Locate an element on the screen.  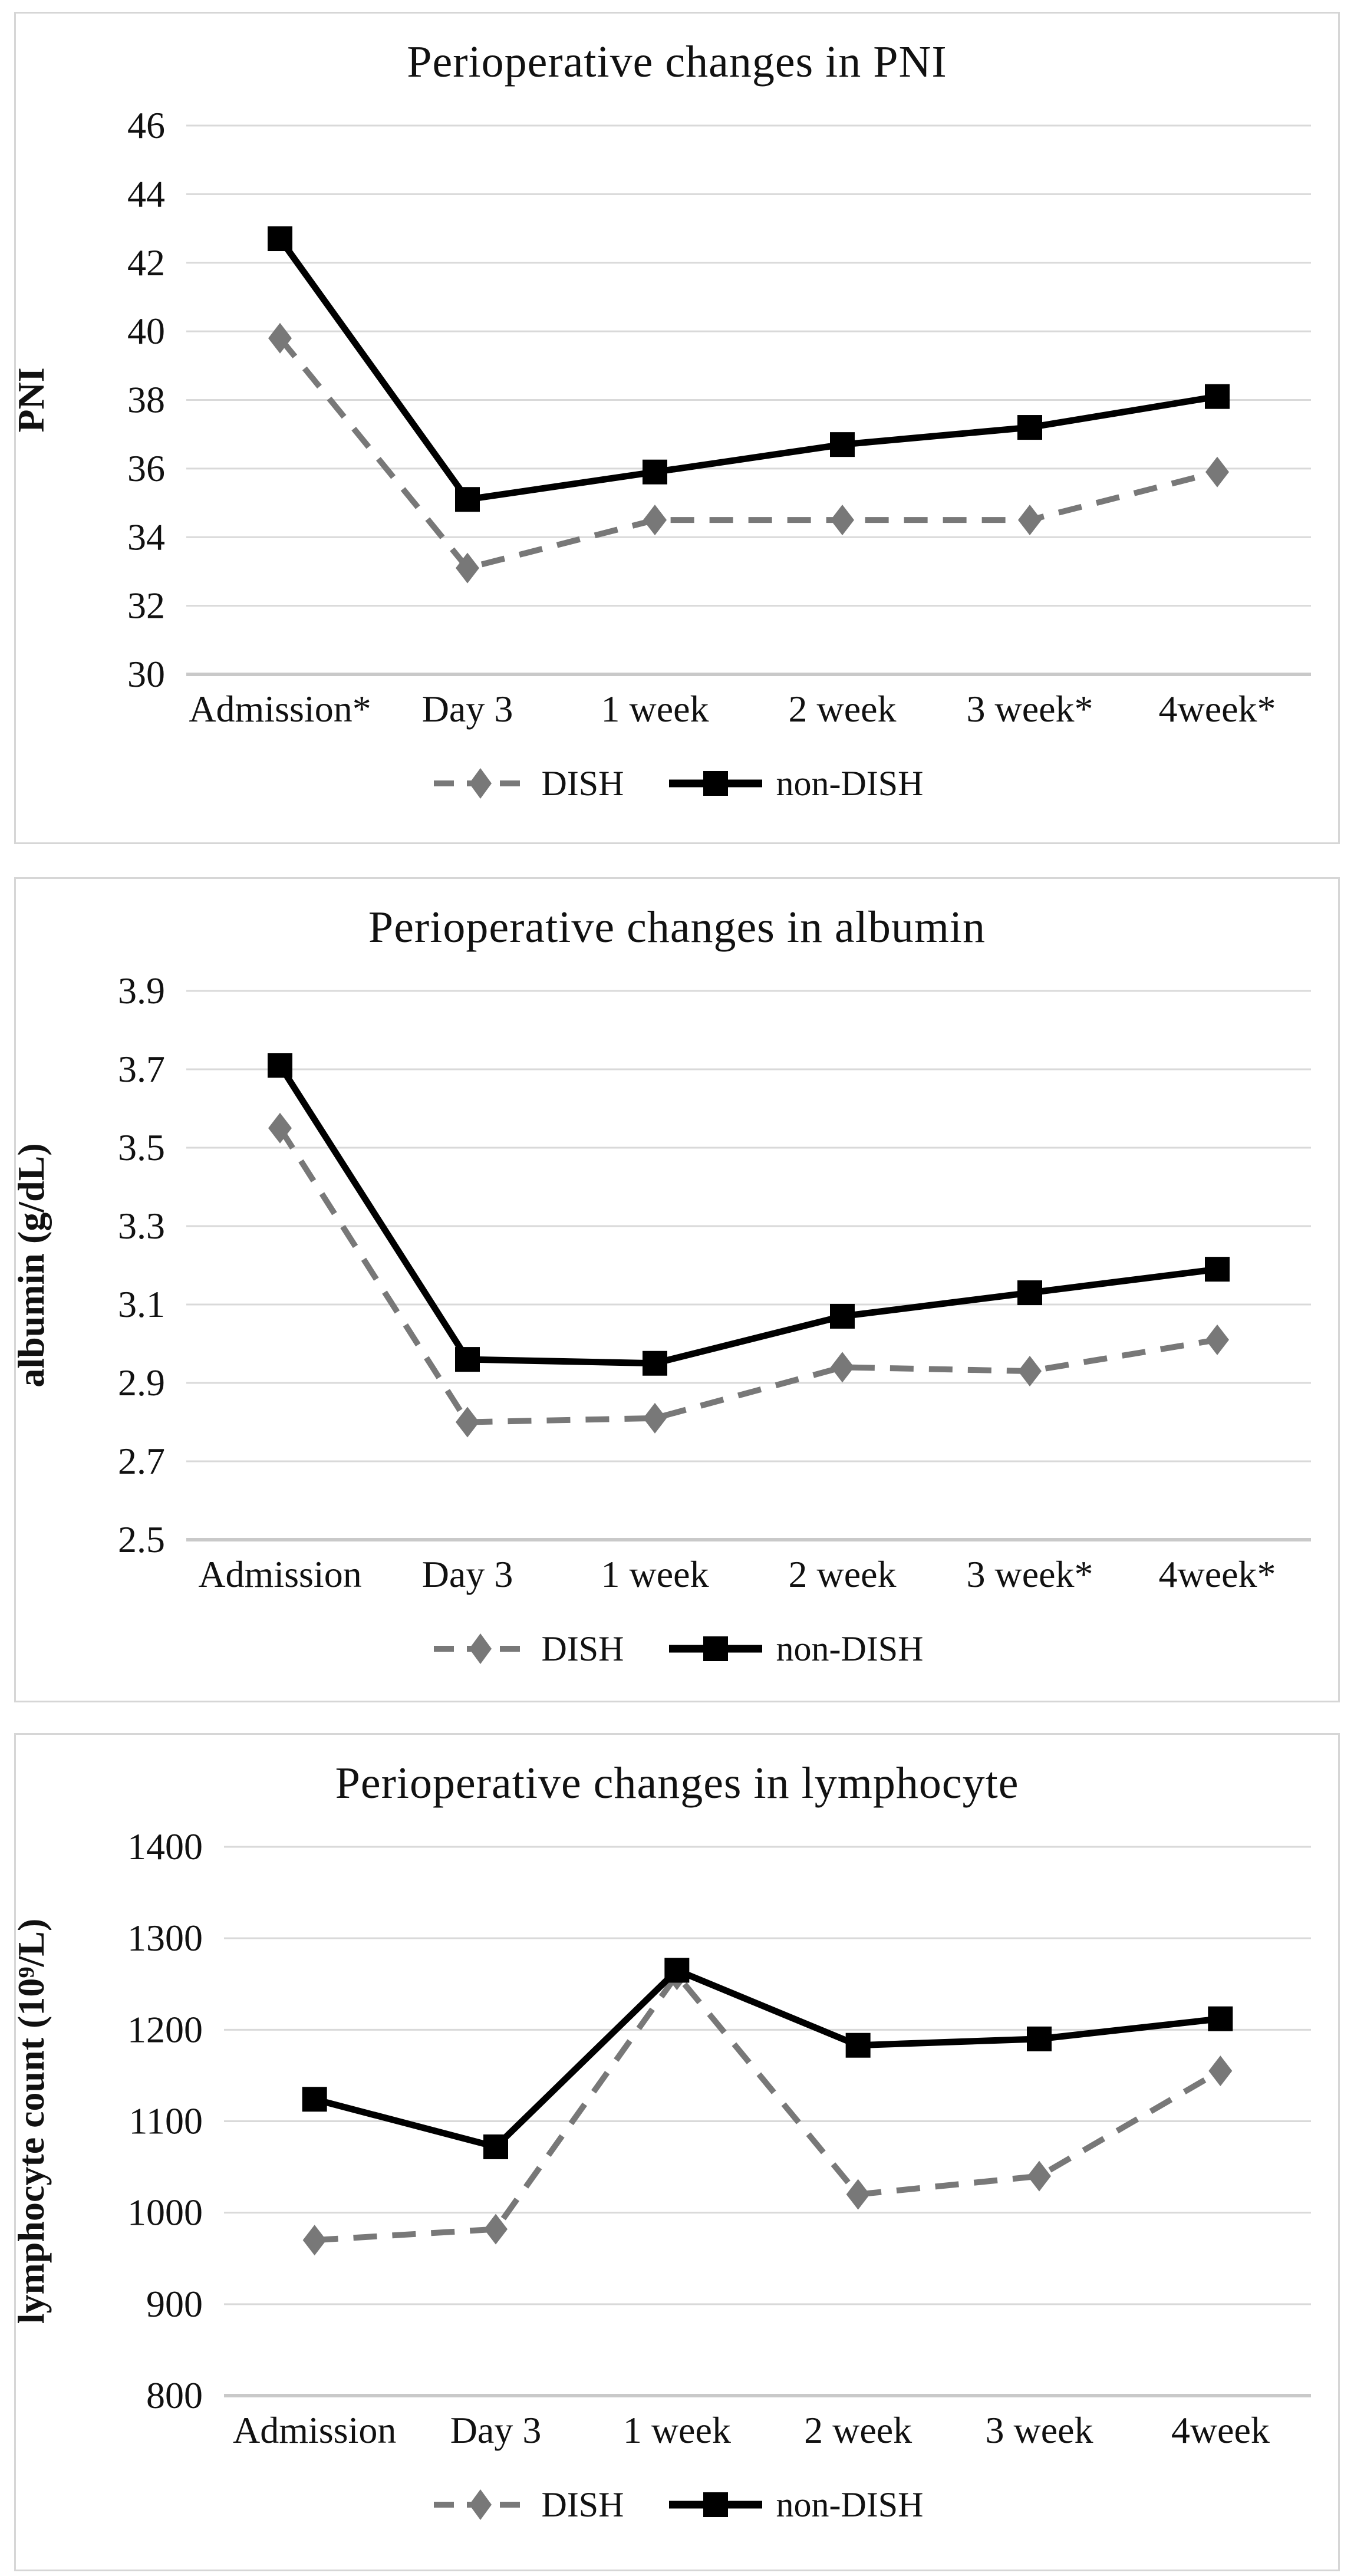
y-tick-label: 3.9 is located at coordinates (141, 991).